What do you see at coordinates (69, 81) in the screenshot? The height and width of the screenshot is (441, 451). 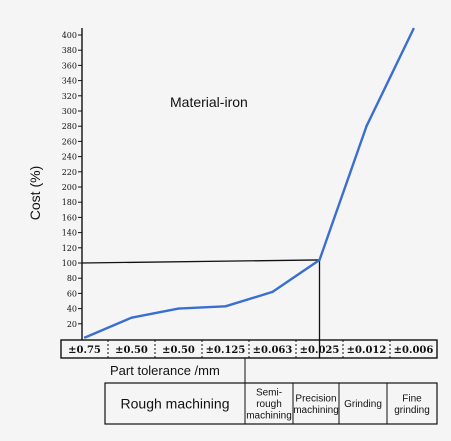 I see `y-tick-label: 340` at bounding box center [69, 81].